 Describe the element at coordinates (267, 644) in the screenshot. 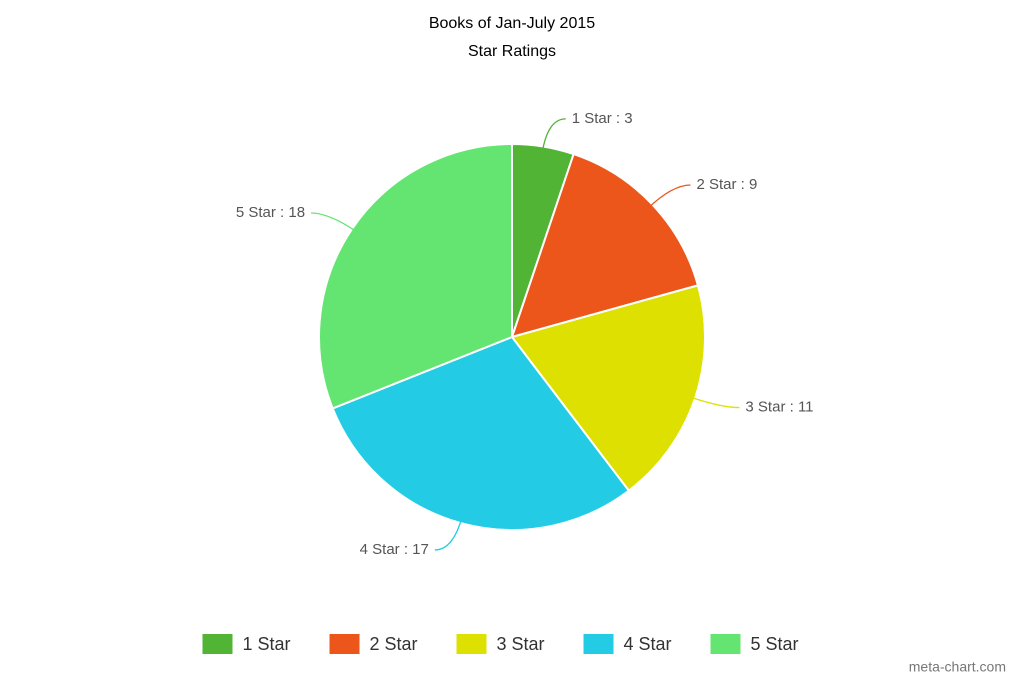

I see `legend-label: 1 Star` at that location.